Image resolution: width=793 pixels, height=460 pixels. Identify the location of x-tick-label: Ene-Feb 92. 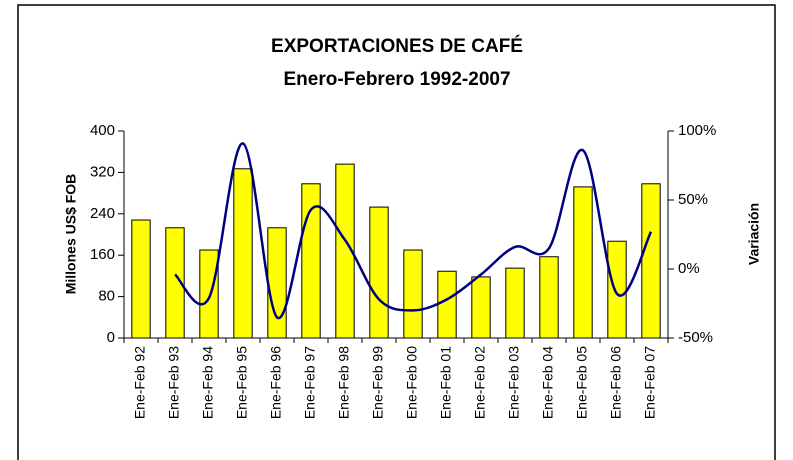
(140, 382).